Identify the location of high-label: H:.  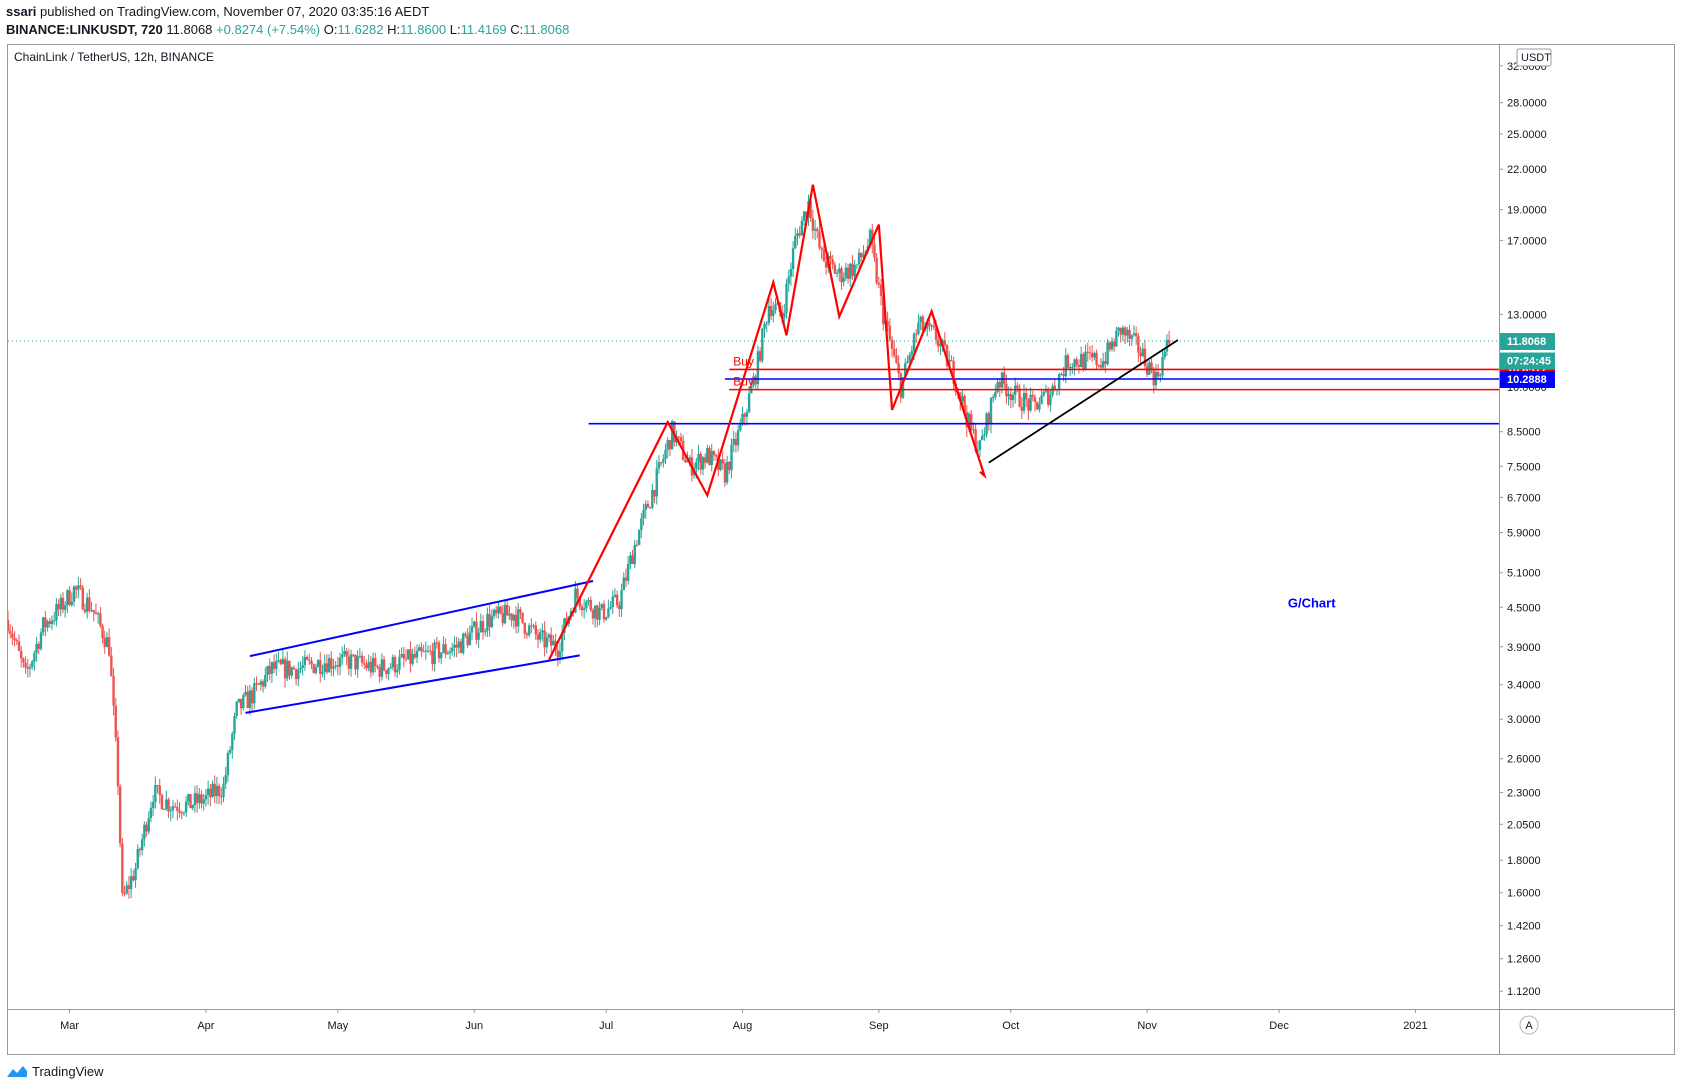
(394, 29).